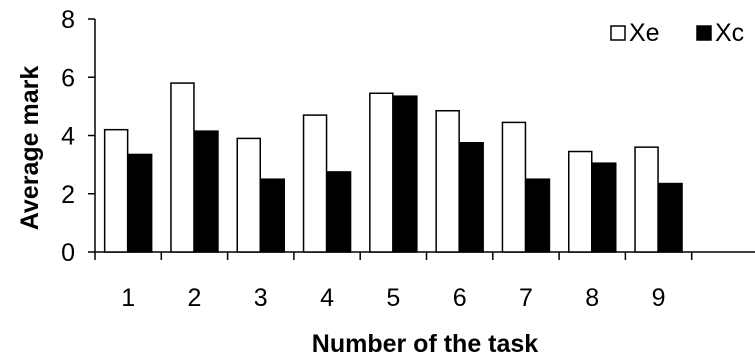  I want to click on y-tick-label: 8, so click(68, 20).